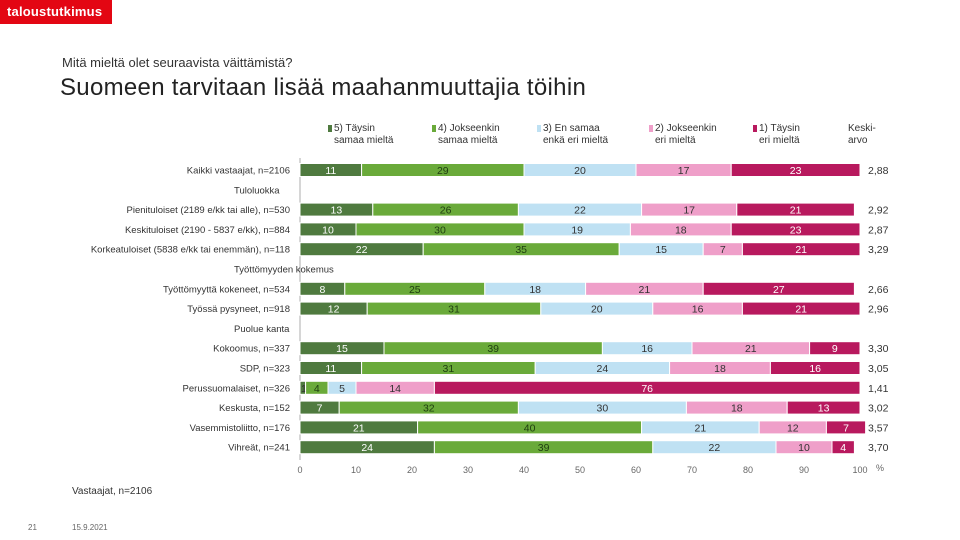 The image size is (960, 540). I want to click on slide-date: 15.9.2021, so click(90, 527).